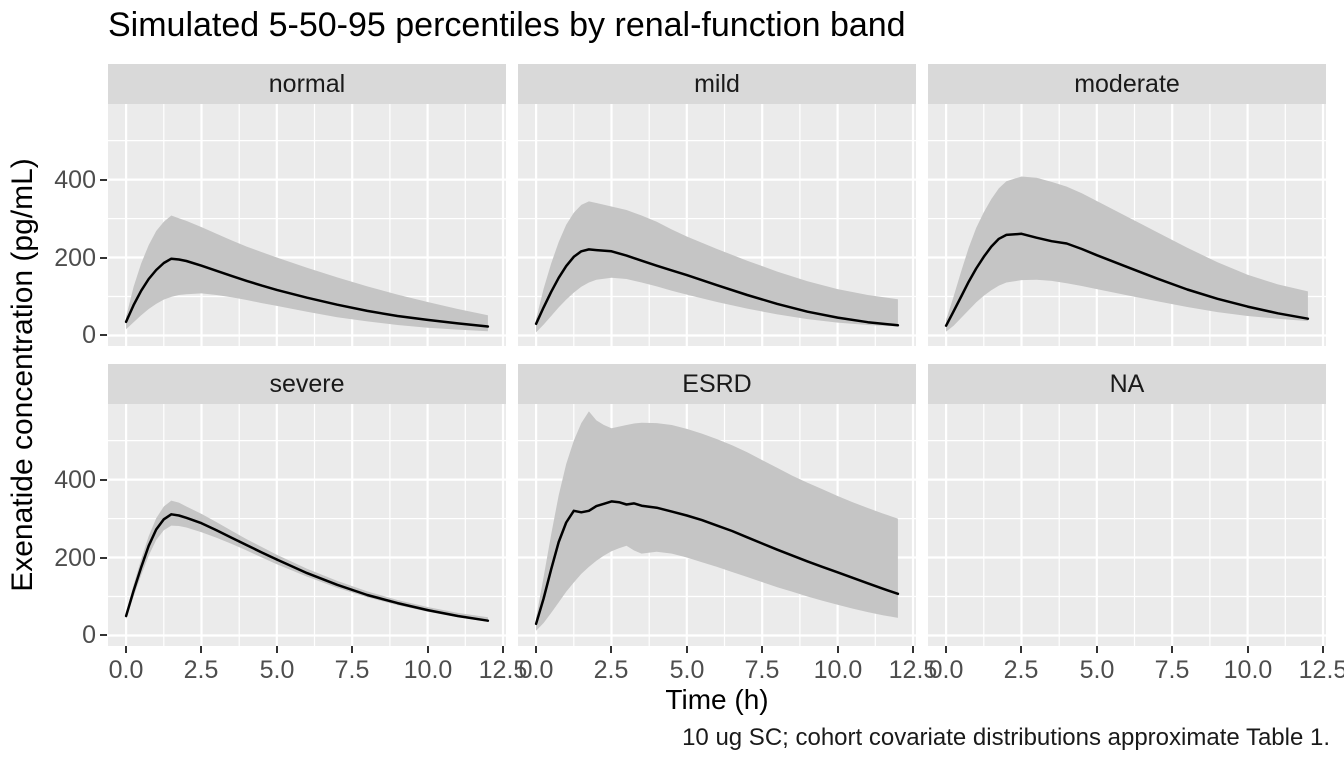 This screenshot has width=1344, height=768. I want to click on facet-strip-na: NA, so click(1127, 384).